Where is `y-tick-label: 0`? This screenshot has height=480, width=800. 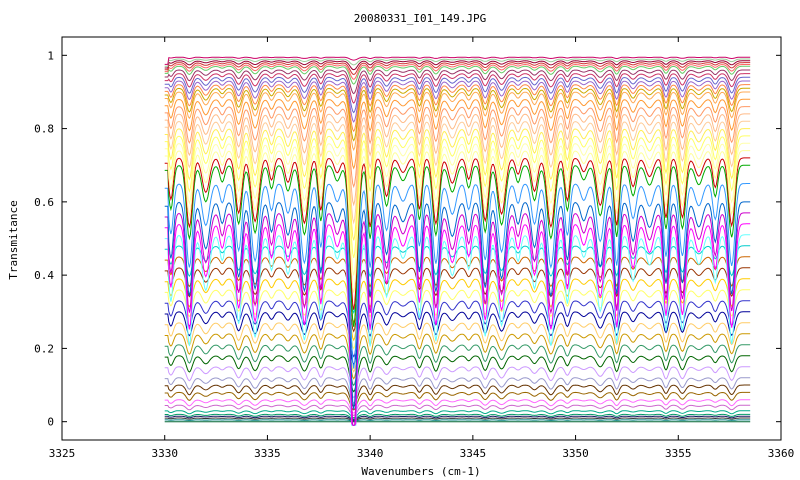 y-tick-label: 0 is located at coordinates (50, 422).